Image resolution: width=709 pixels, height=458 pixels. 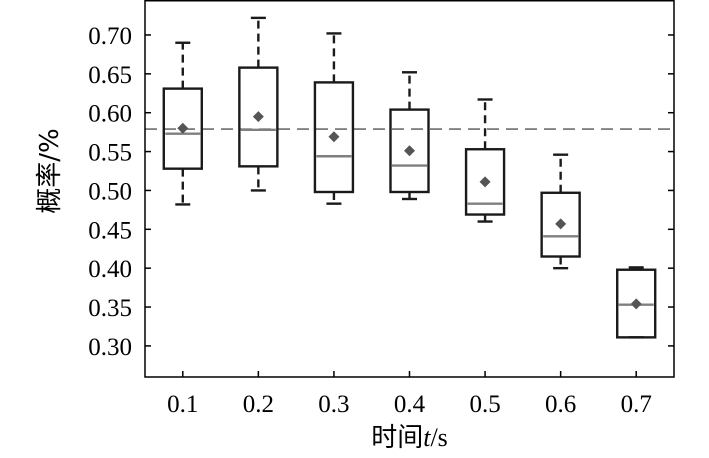 I want to click on box-0.2, so click(x=258, y=104).